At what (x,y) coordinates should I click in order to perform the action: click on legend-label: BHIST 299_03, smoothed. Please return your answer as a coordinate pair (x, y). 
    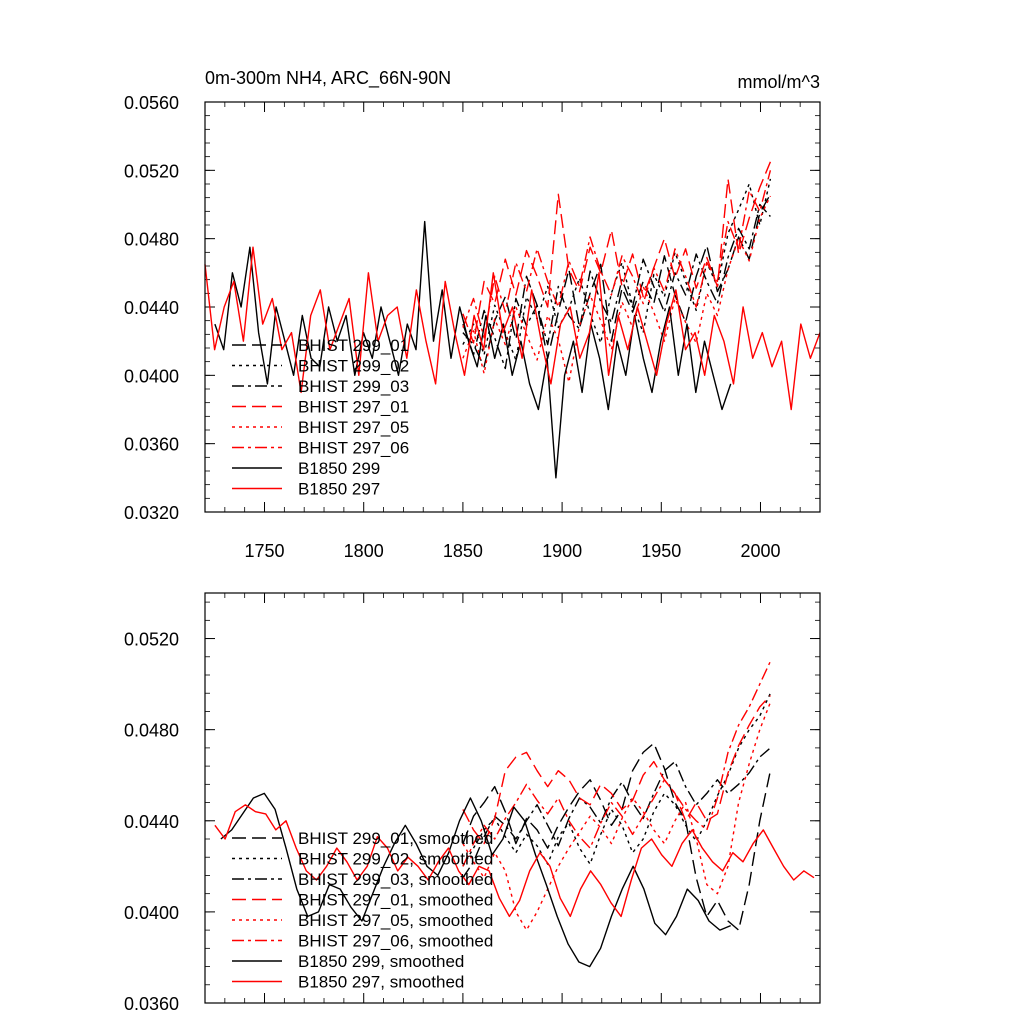
    Looking at the image, I should click on (395, 879).